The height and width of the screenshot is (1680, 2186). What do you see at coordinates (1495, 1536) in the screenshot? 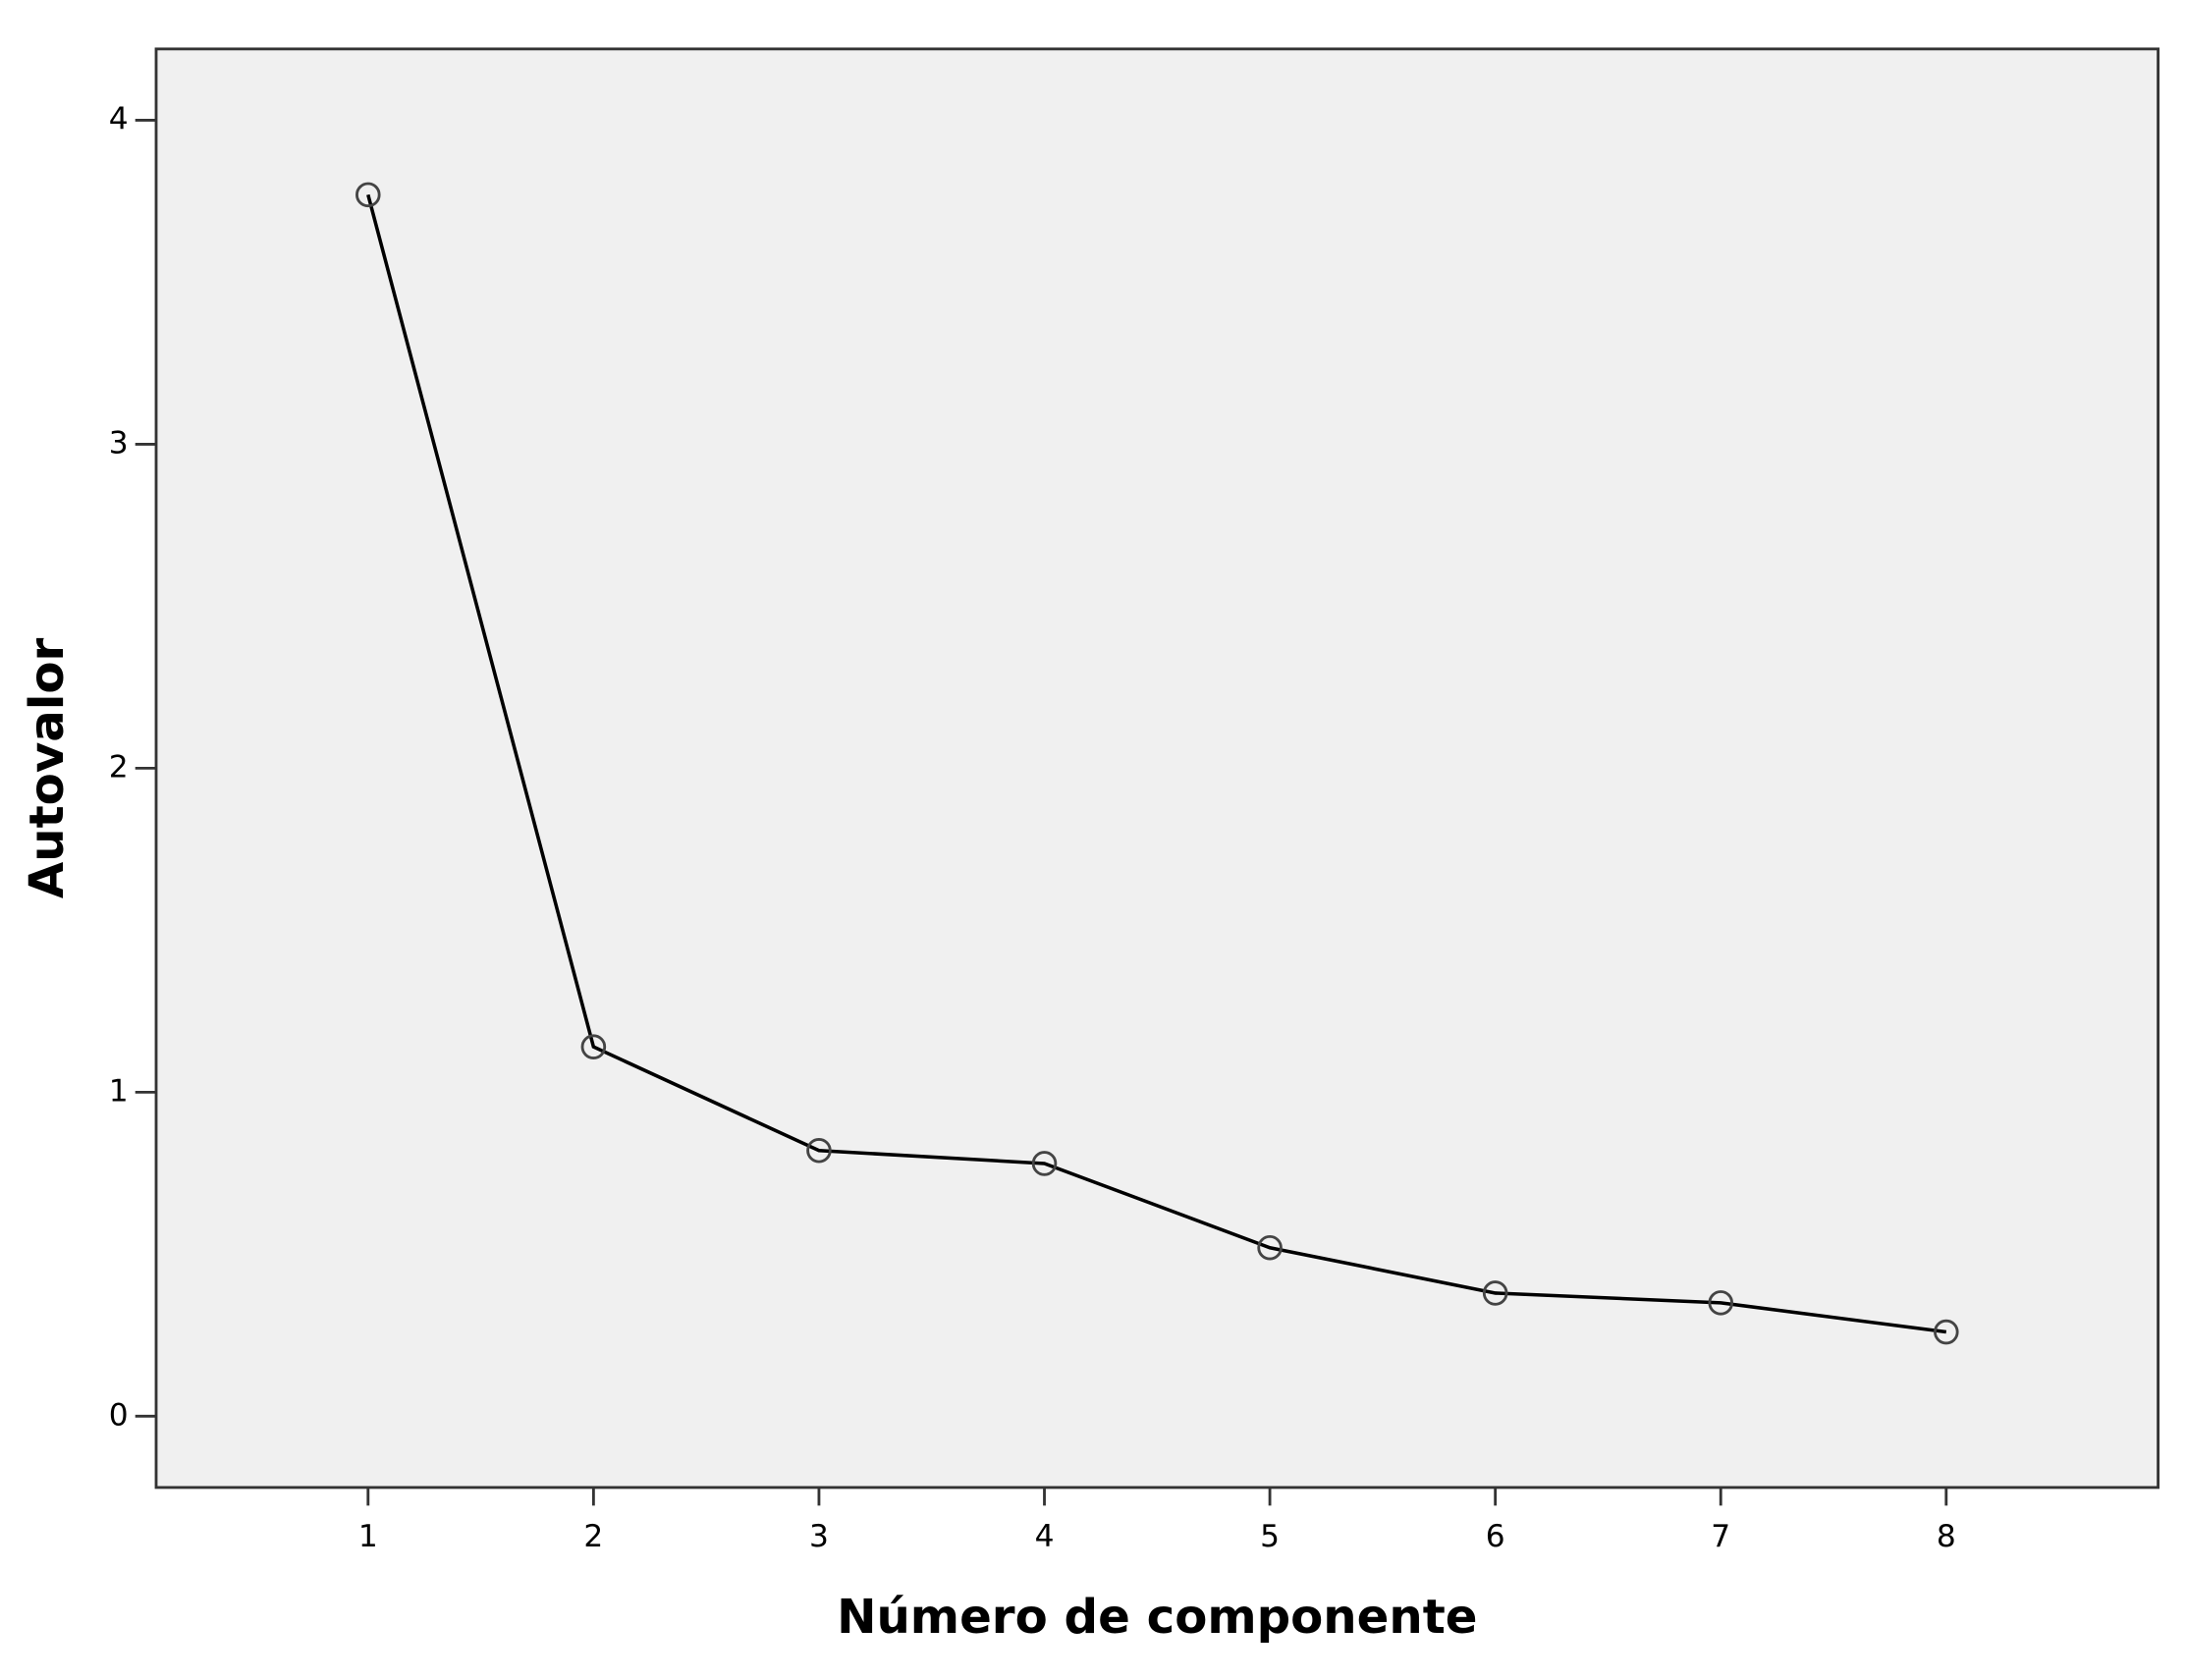
I see `x-tick-label: 6` at bounding box center [1495, 1536].